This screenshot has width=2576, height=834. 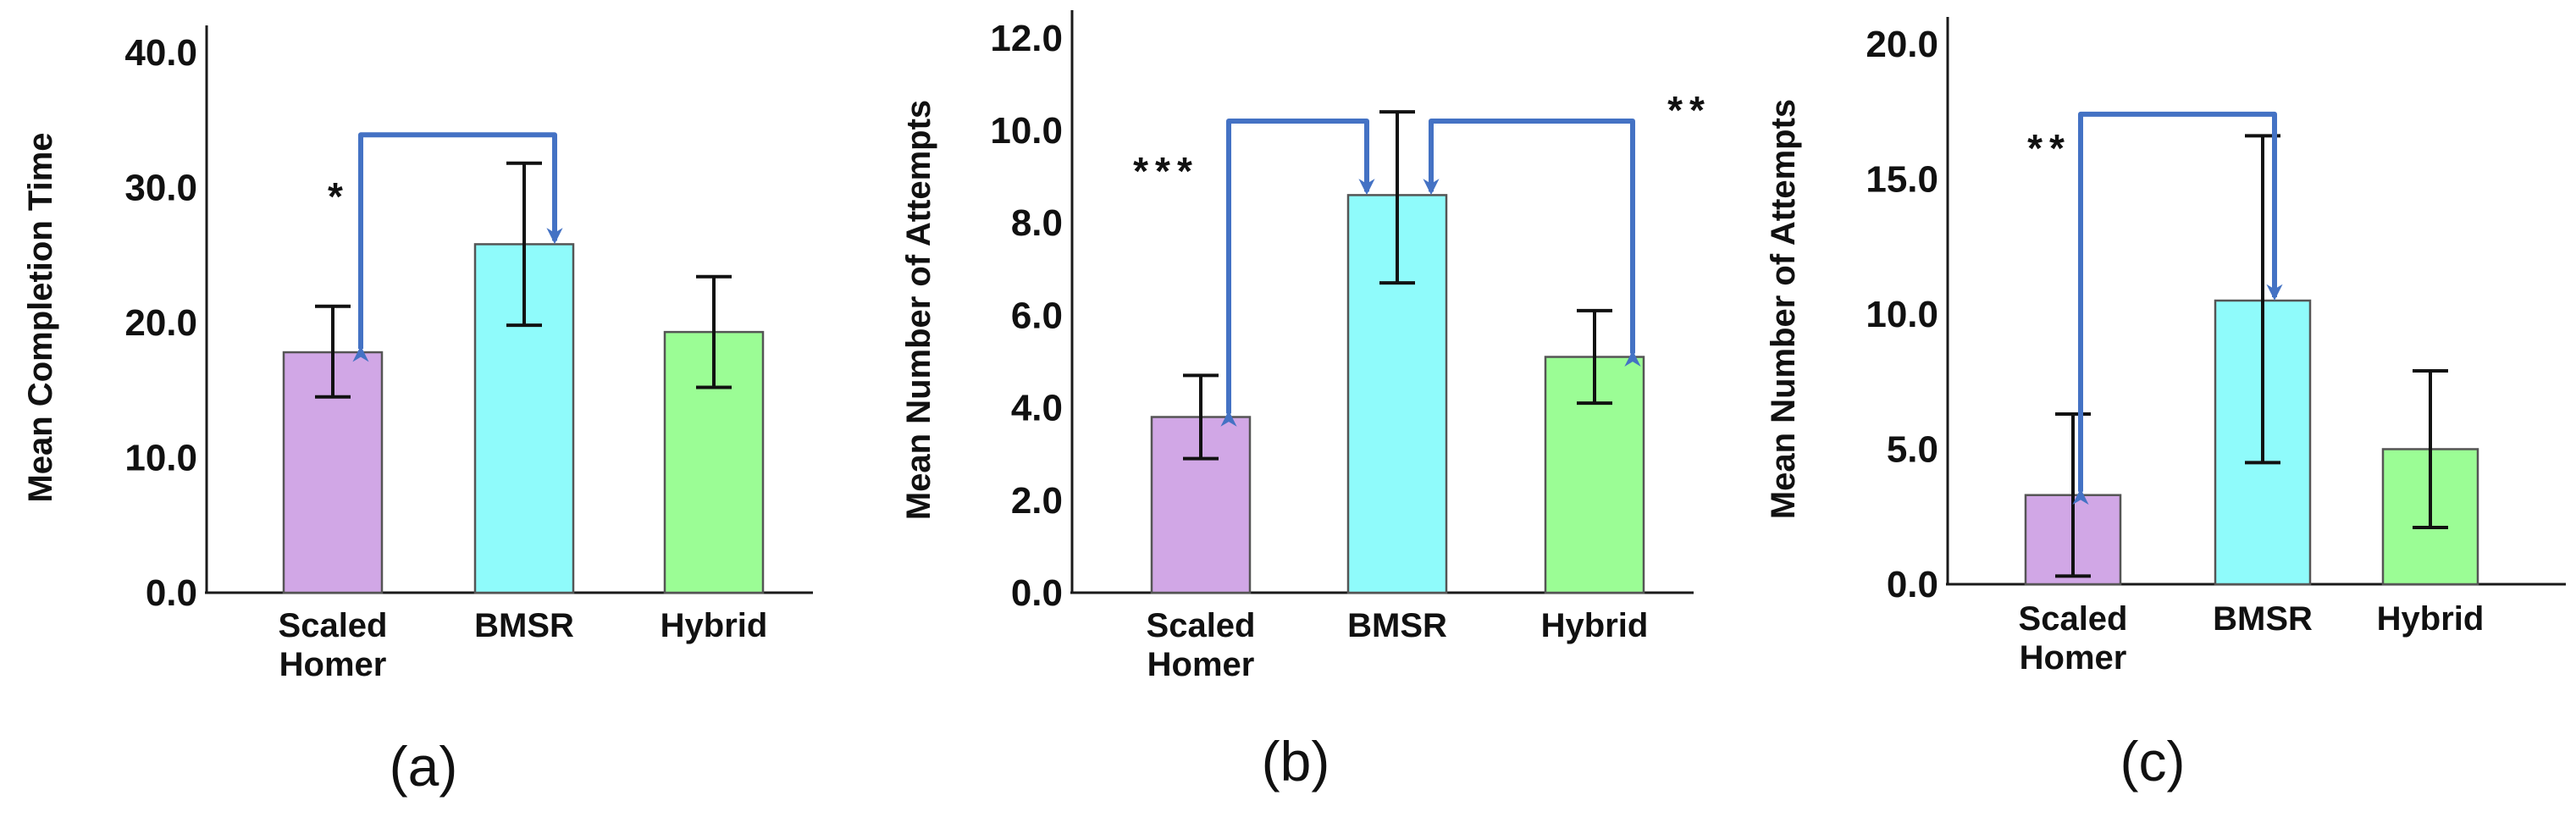 I want to click on y-tick-label: 12.0, so click(x=1027, y=38).